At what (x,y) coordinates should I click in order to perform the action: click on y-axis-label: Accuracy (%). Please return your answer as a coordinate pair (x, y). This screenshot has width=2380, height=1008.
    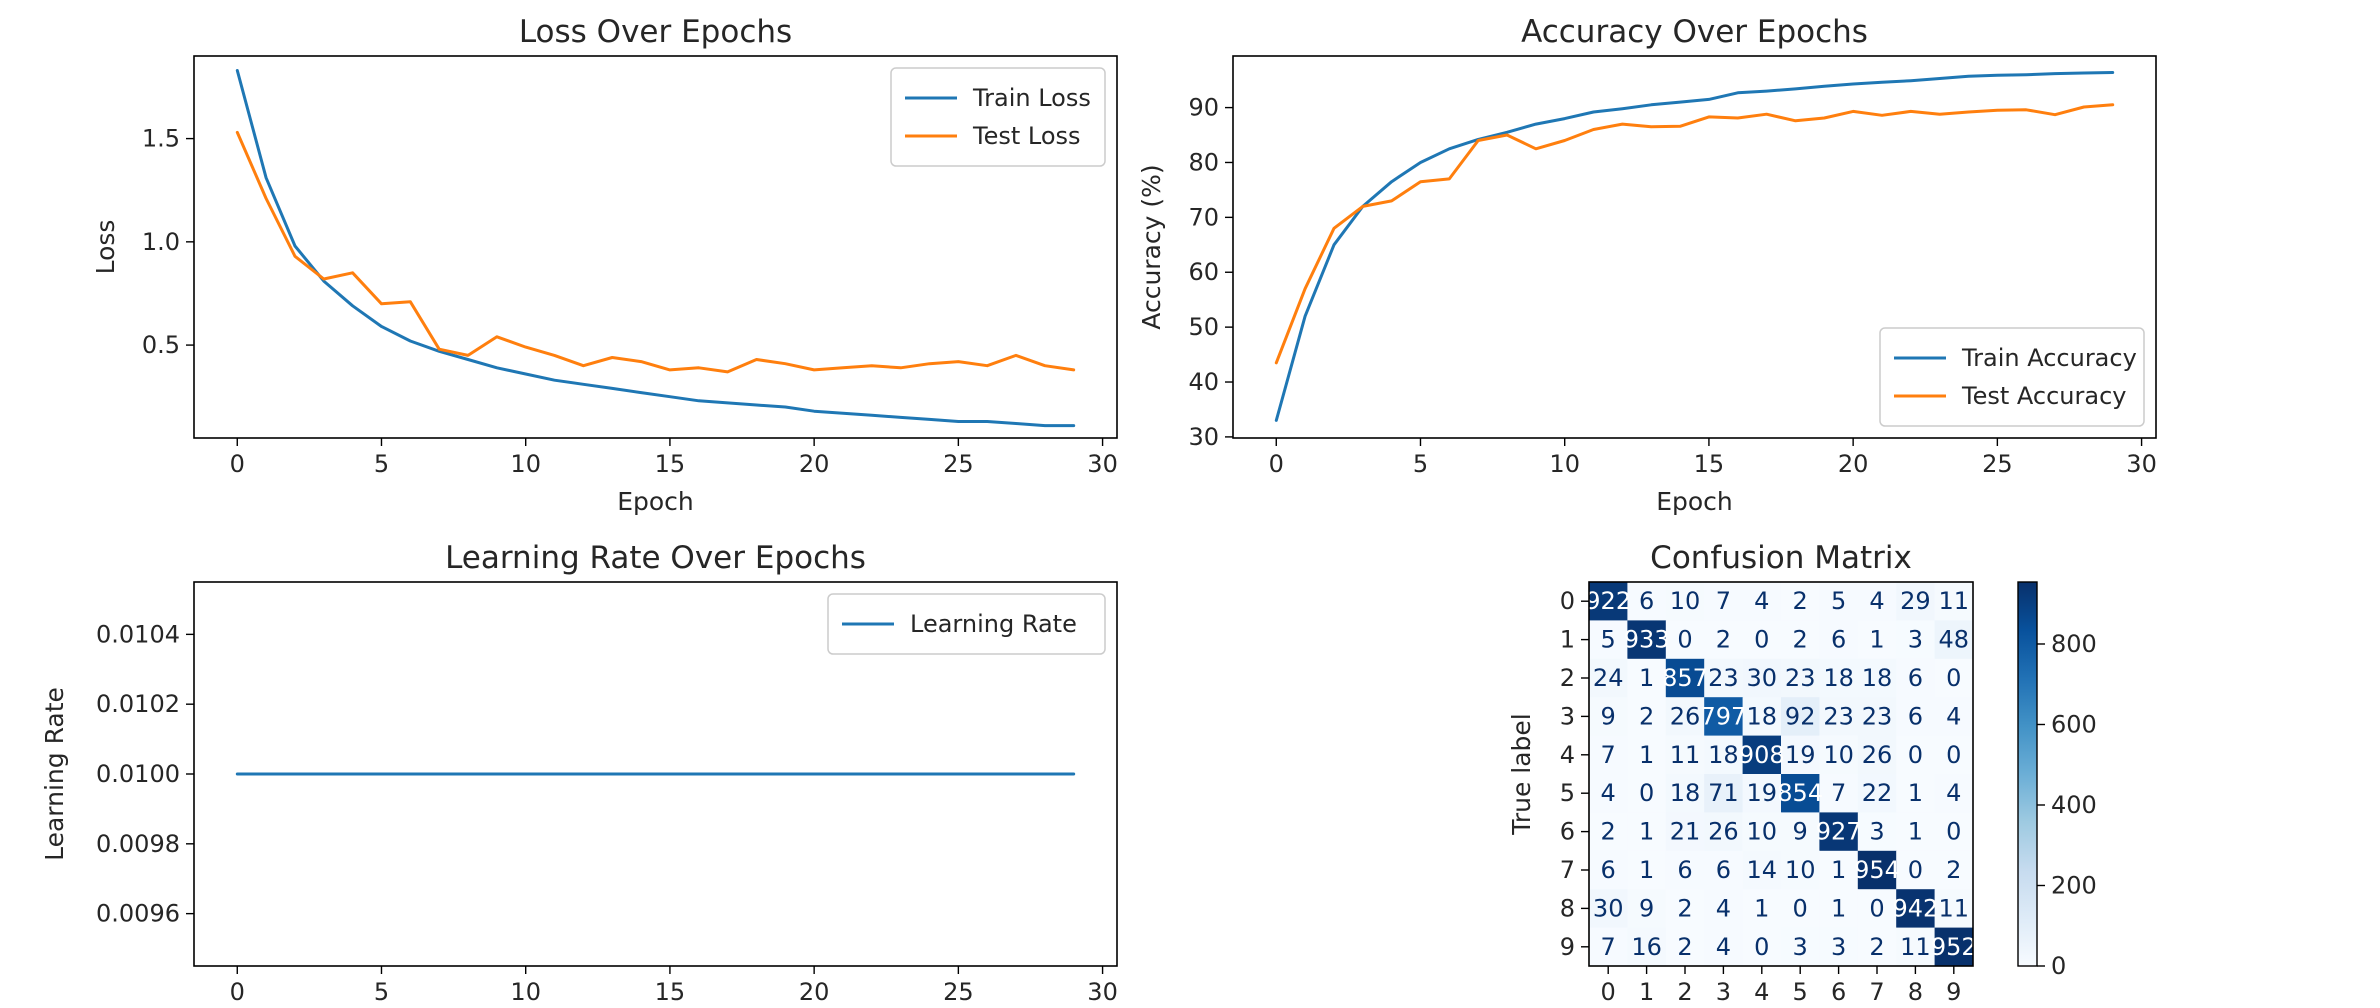
    Looking at the image, I should click on (1151, 246).